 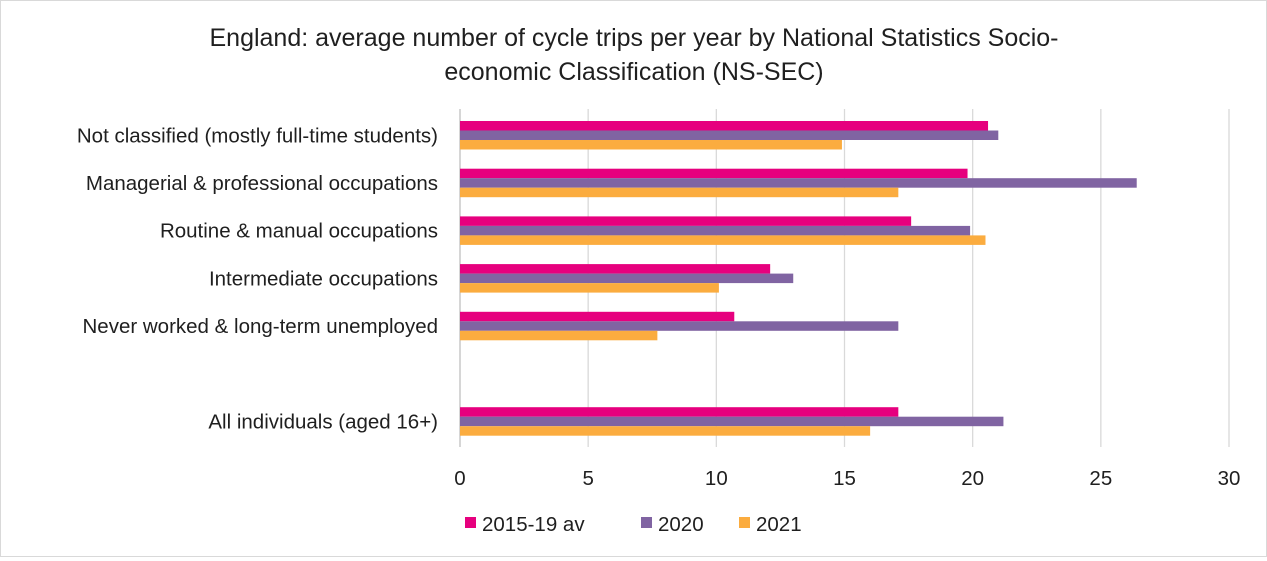 I want to click on legend-label: 2015-19 av, so click(x=533, y=524).